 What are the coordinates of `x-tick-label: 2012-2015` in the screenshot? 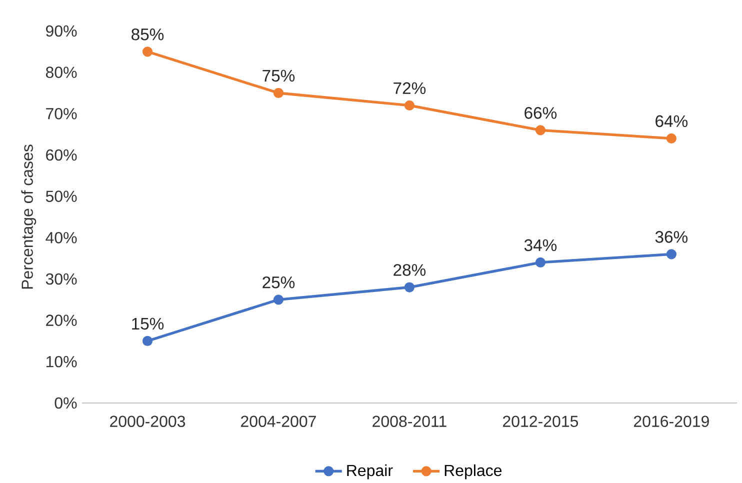 It's located at (540, 421).